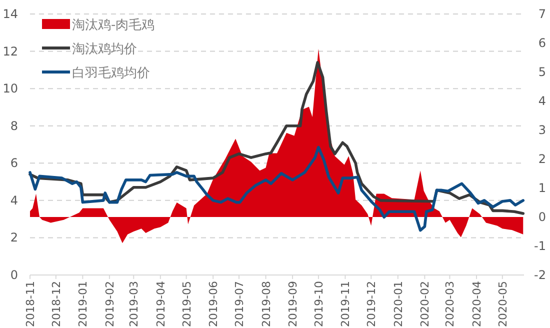 Image resolution: width=550 pixels, height=328 pixels. Describe the element at coordinates (503, 304) in the screenshot. I see `x-tick-label: 2020-05` at that location.